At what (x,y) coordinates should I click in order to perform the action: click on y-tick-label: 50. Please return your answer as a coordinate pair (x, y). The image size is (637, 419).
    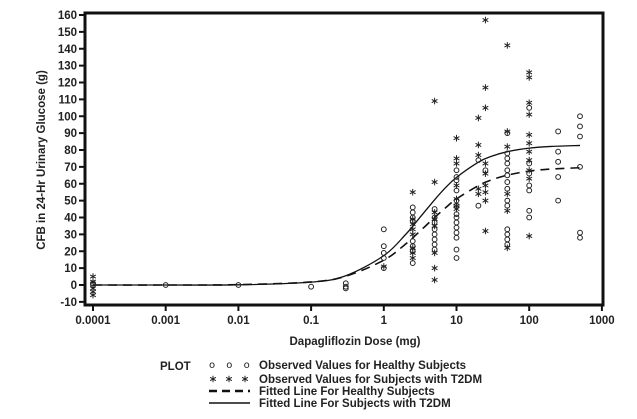
    Looking at the image, I should click on (70, 202).